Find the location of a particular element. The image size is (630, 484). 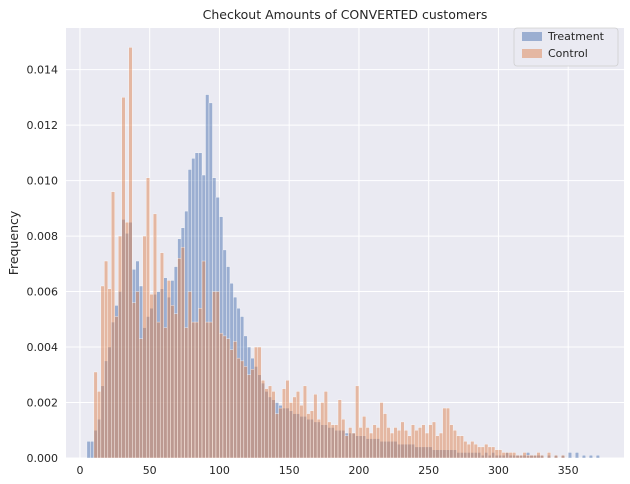

y-tick-label: 0.006 is located at coordinates (43, 292).